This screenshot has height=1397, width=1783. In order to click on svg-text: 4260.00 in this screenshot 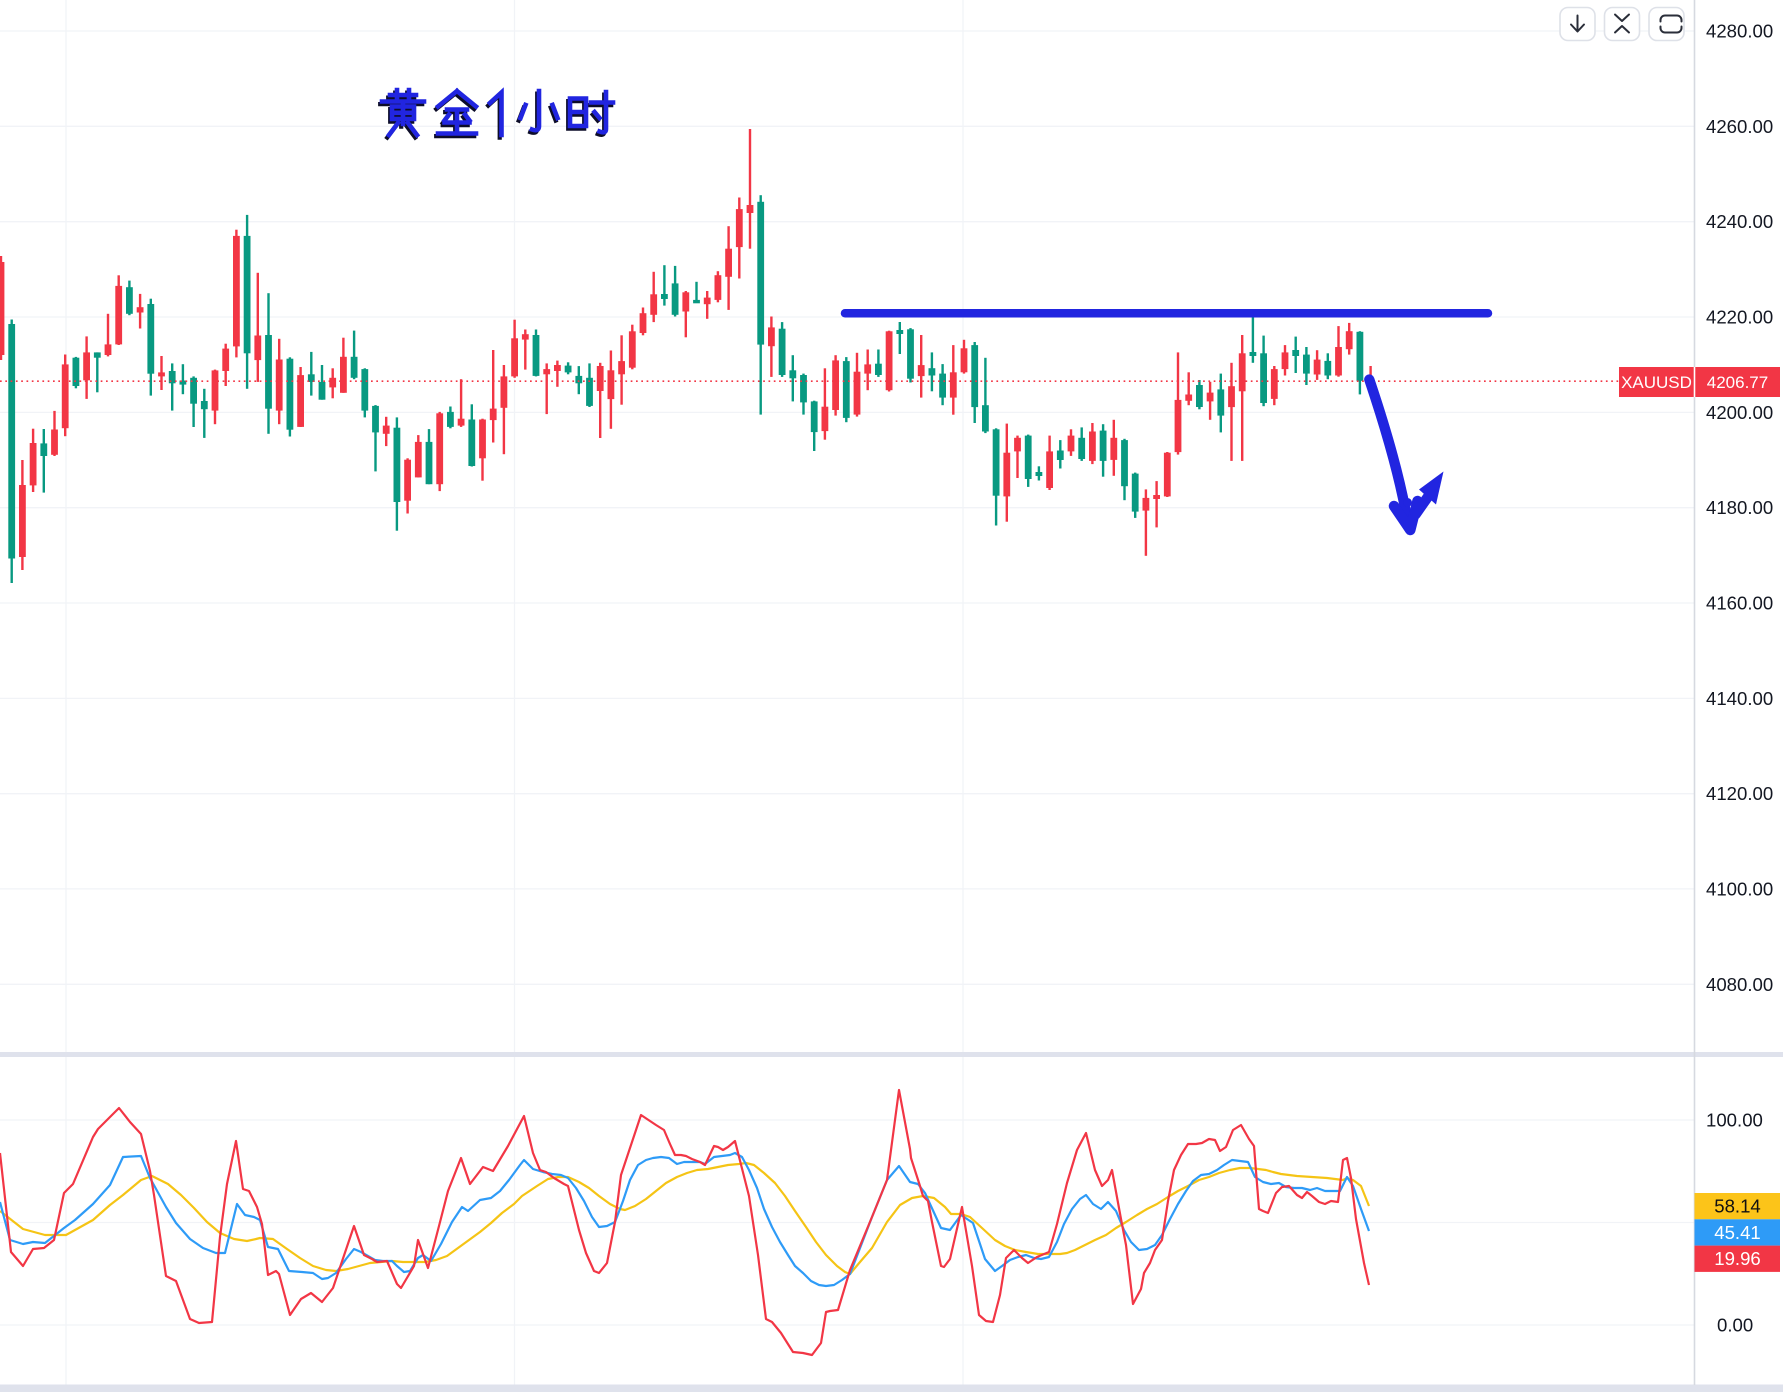, I will do `click(1739, 126)`.